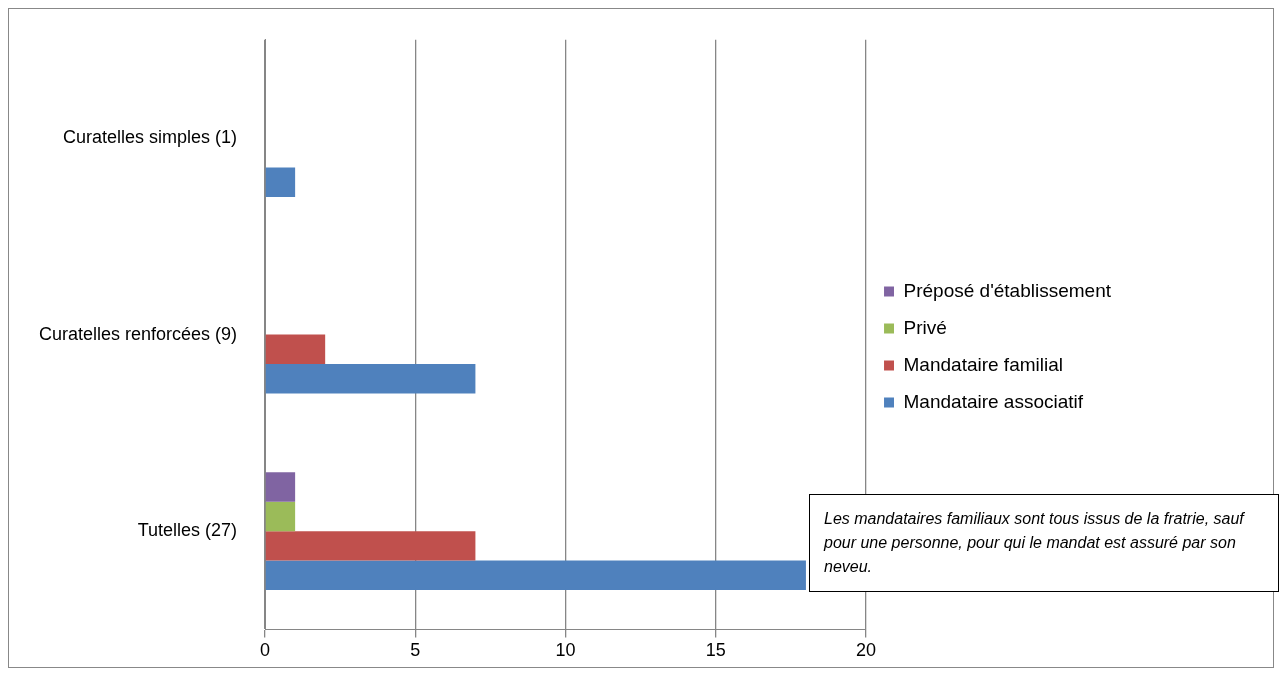  Describe the element at coordinates (983, 364) in the screenshot. I see `legend-label: Mandataire familial` at that location.